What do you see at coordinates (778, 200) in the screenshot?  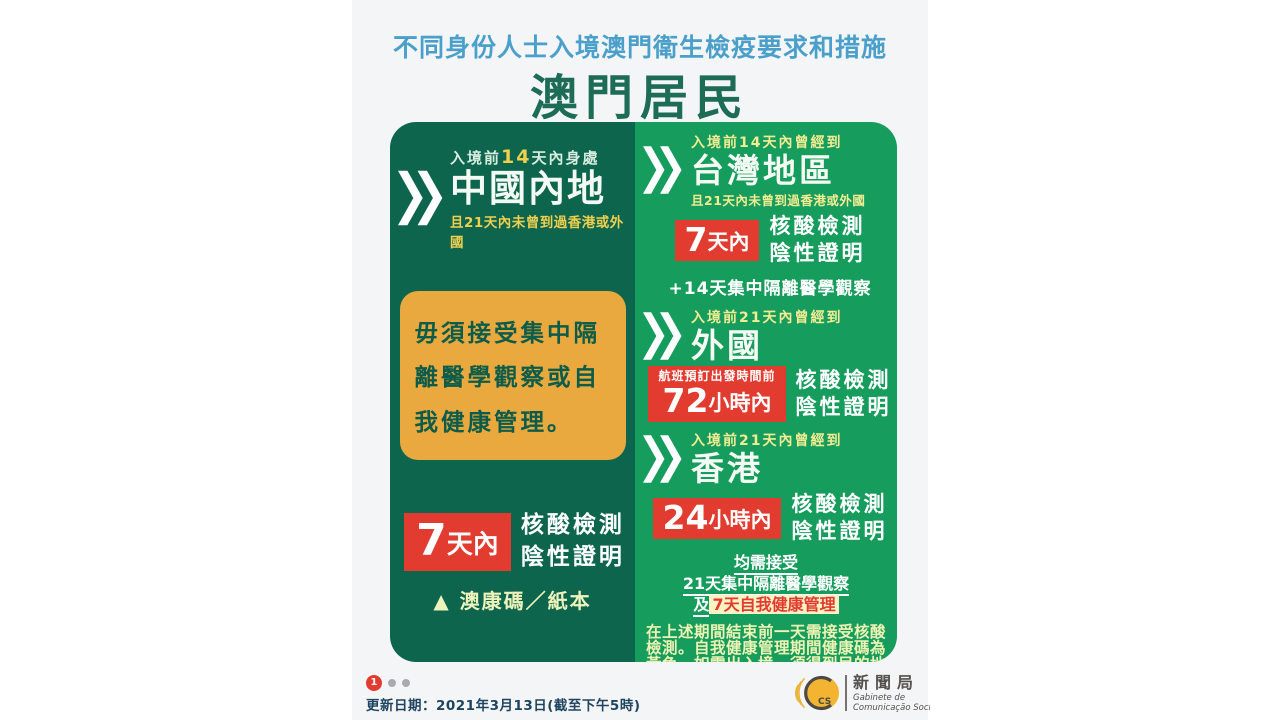 I see `taiwan-condition: 且21天內未曾到過香港或外國` at bounding box center [778, 200].